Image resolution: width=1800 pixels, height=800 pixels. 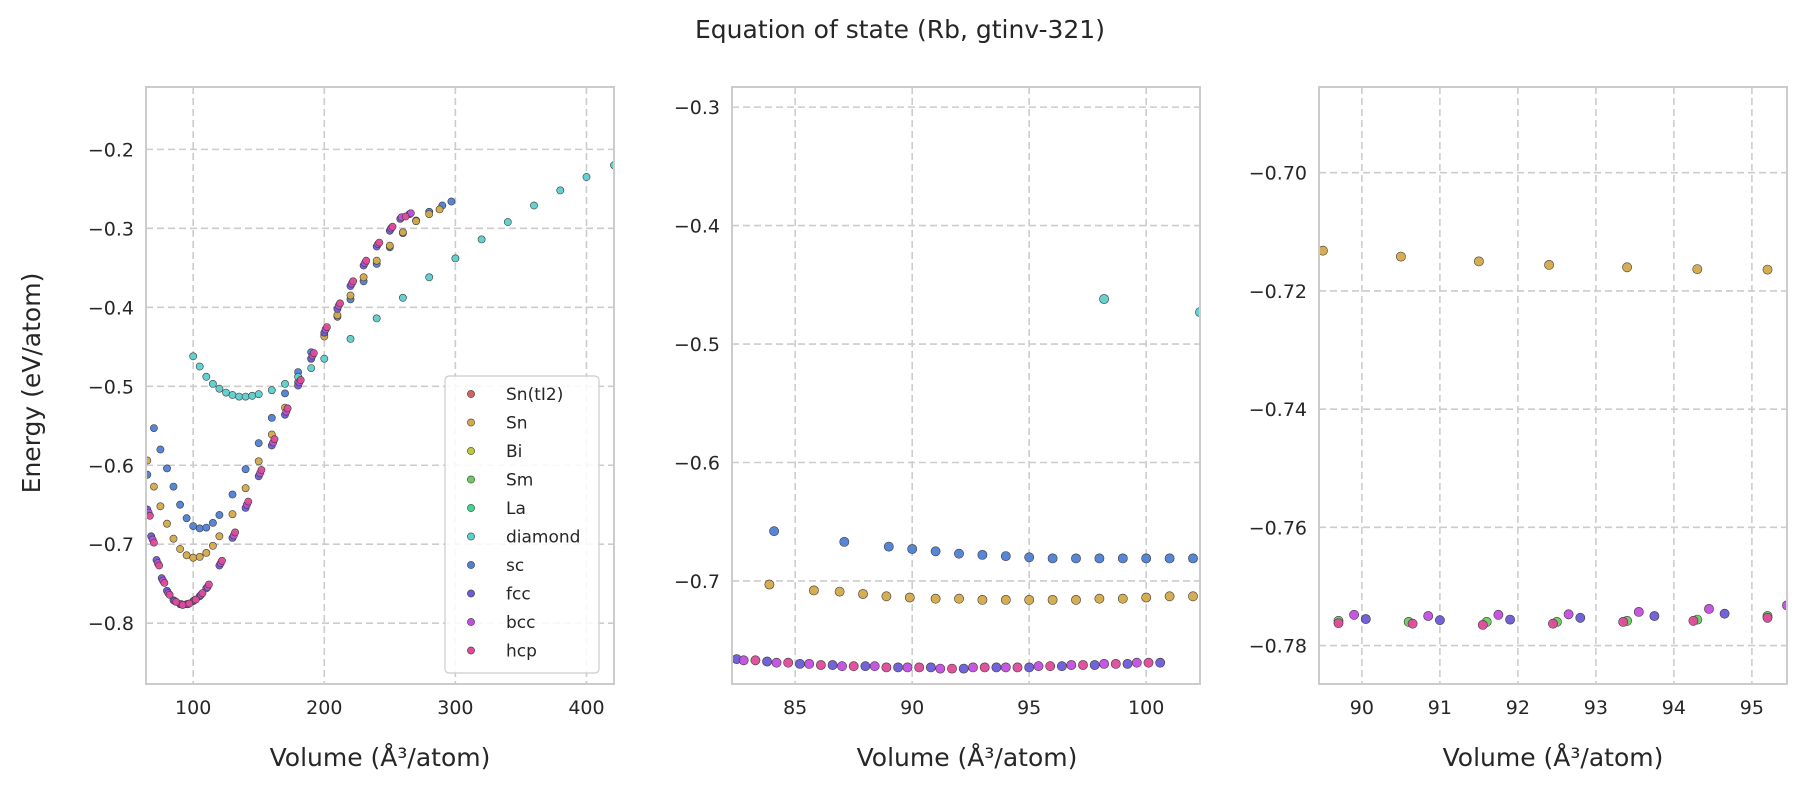 I want to click on x-tick-label-middle: 95, so click(x=1029, y=708).